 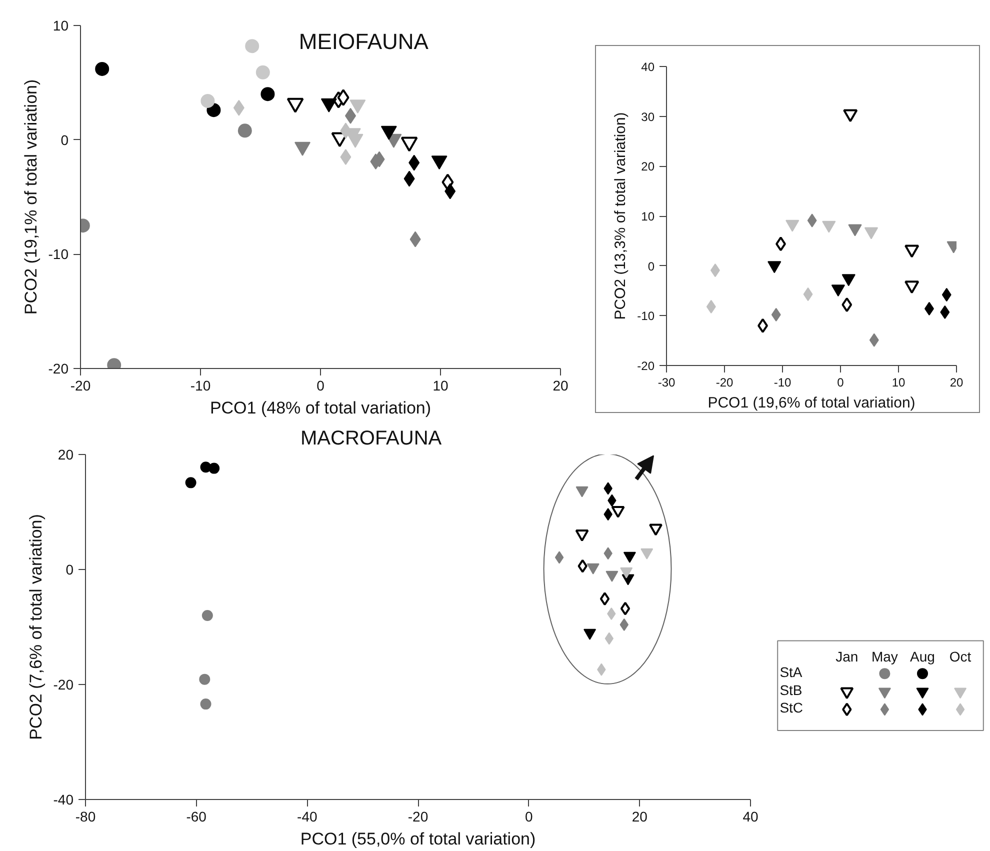 I want to click on legend: Jan May Aug Oct StA StB StC, so click(x=880, y=635).